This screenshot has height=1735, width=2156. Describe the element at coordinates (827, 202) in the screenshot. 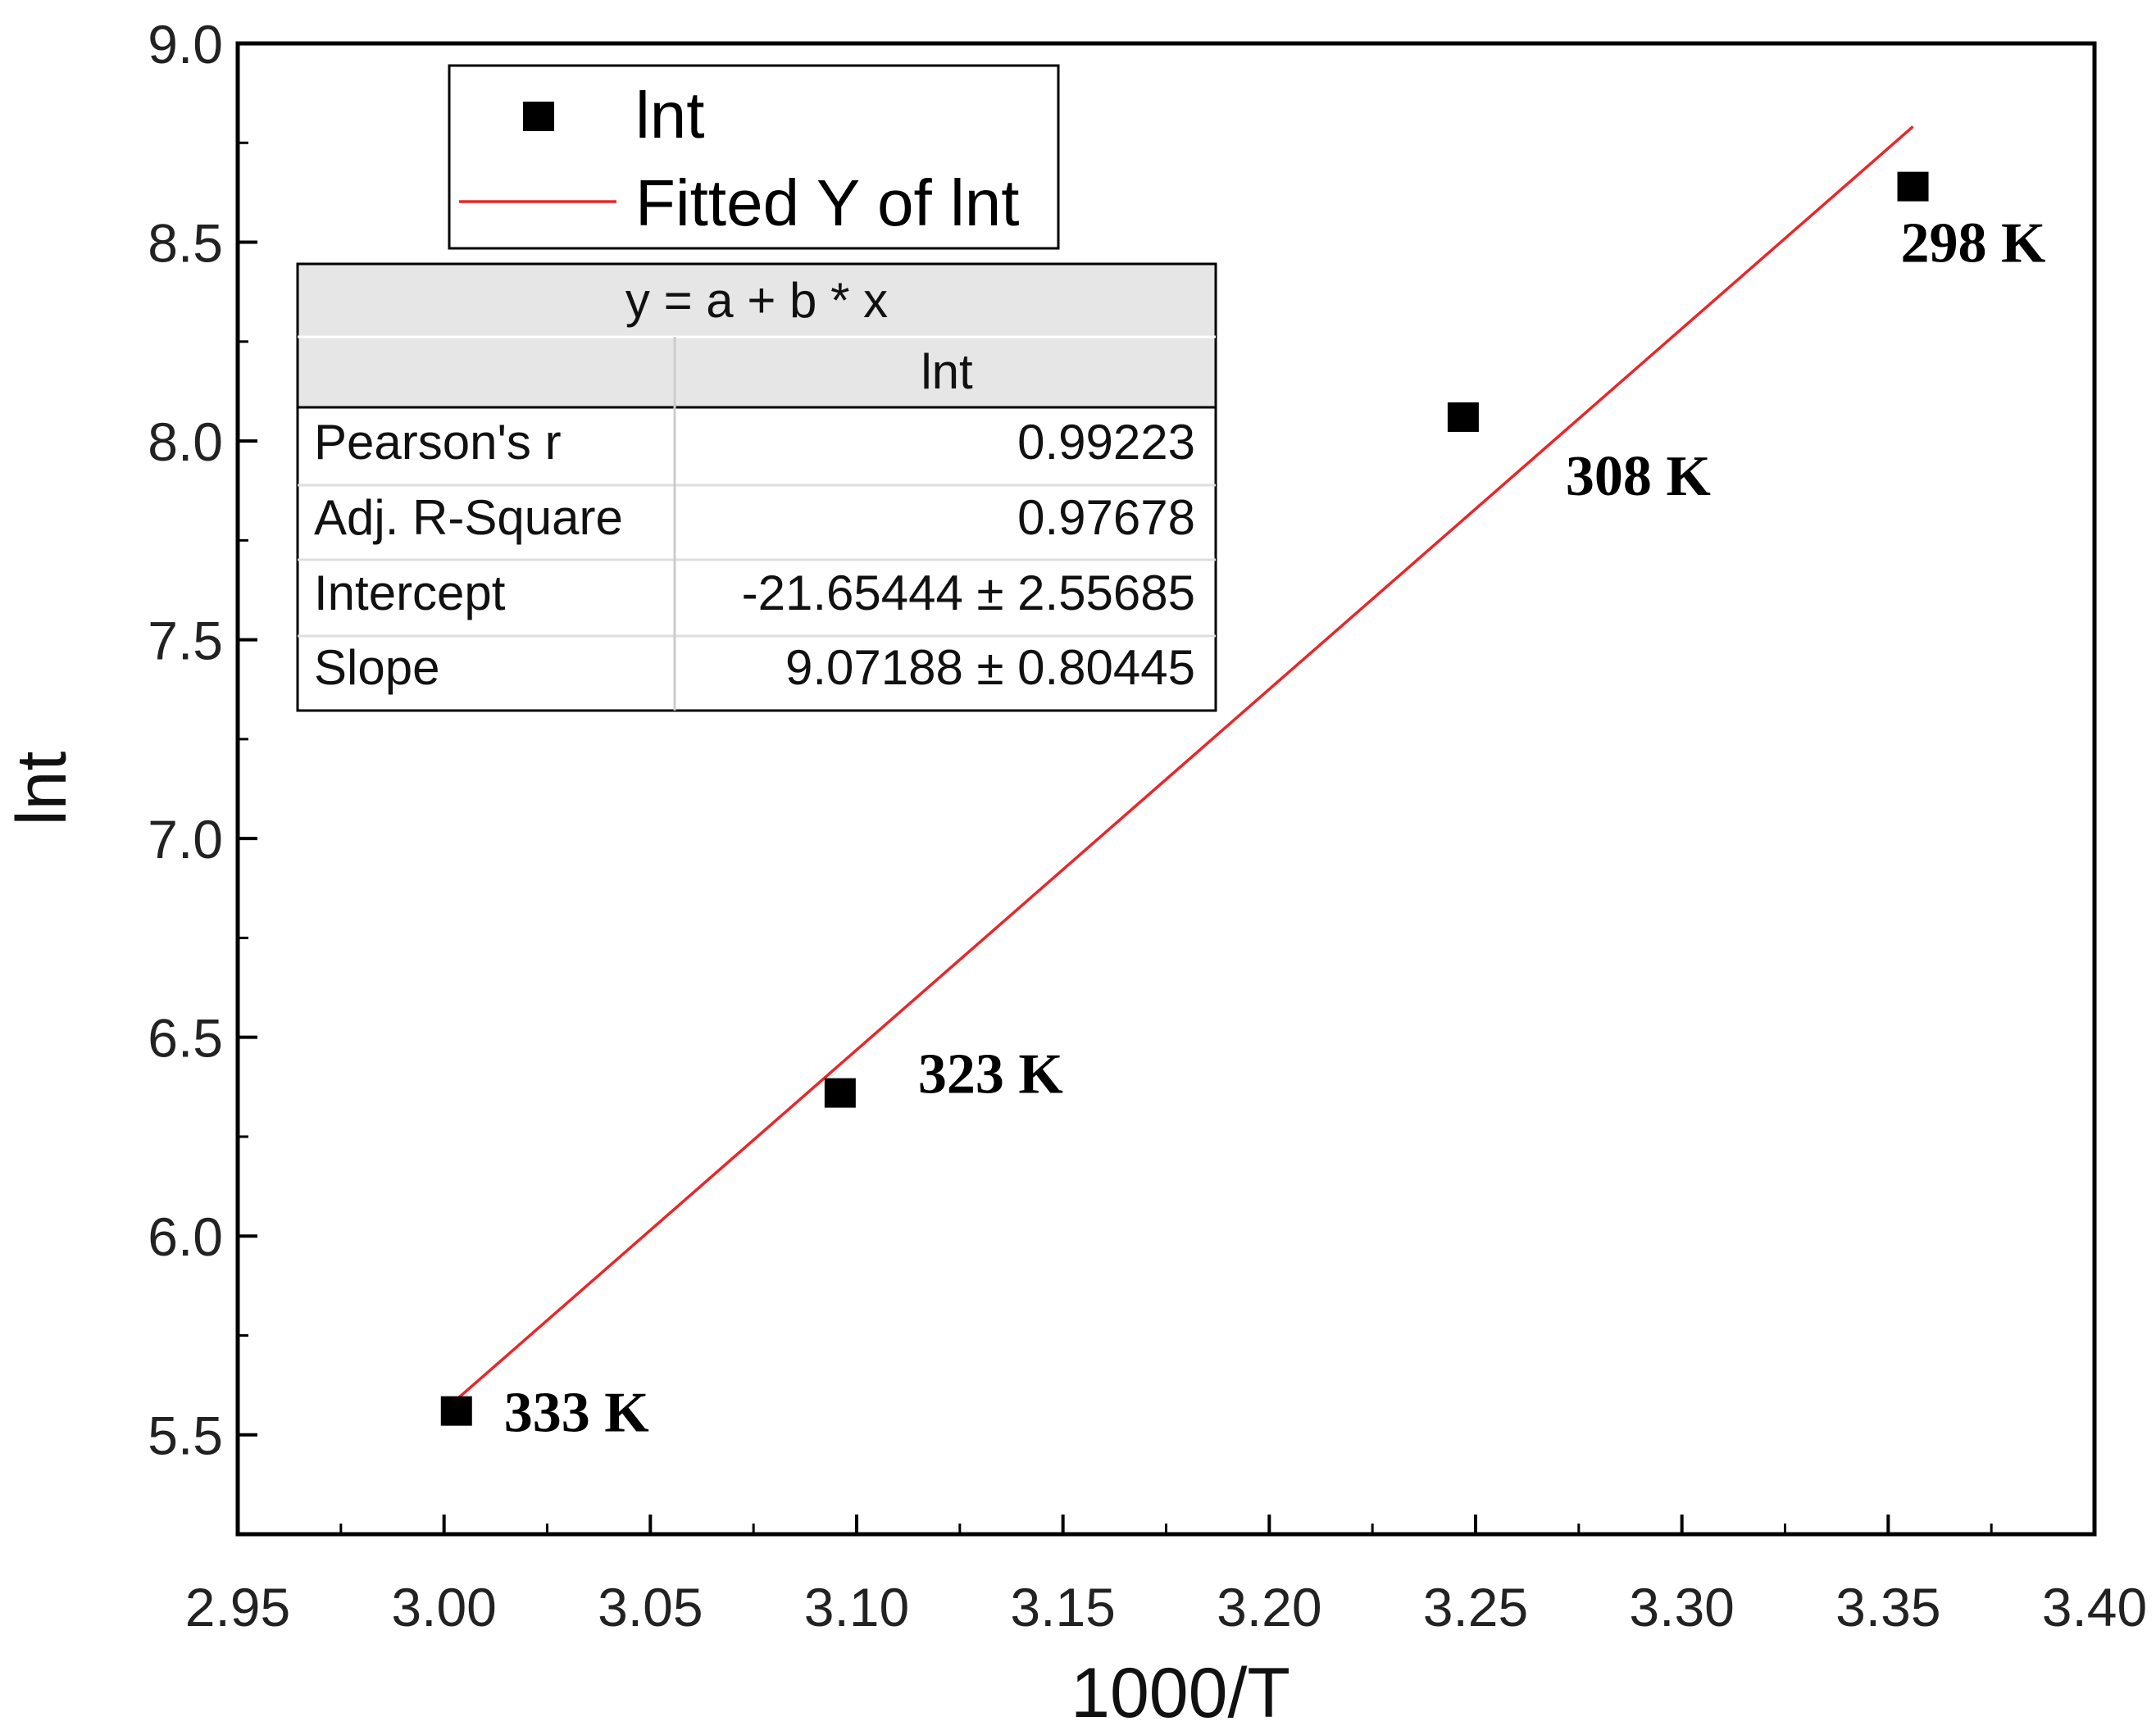

I see `legend-label-fit: Fitted Y of lnt` at that location.